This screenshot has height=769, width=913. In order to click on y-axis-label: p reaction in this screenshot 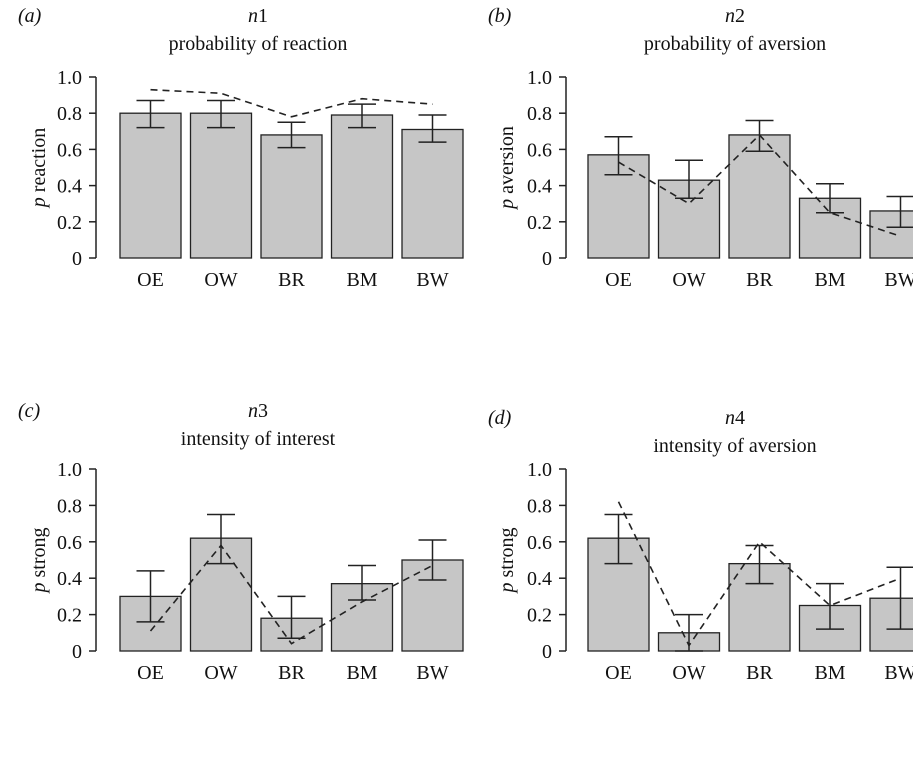, I will do `click(39, 168)`.